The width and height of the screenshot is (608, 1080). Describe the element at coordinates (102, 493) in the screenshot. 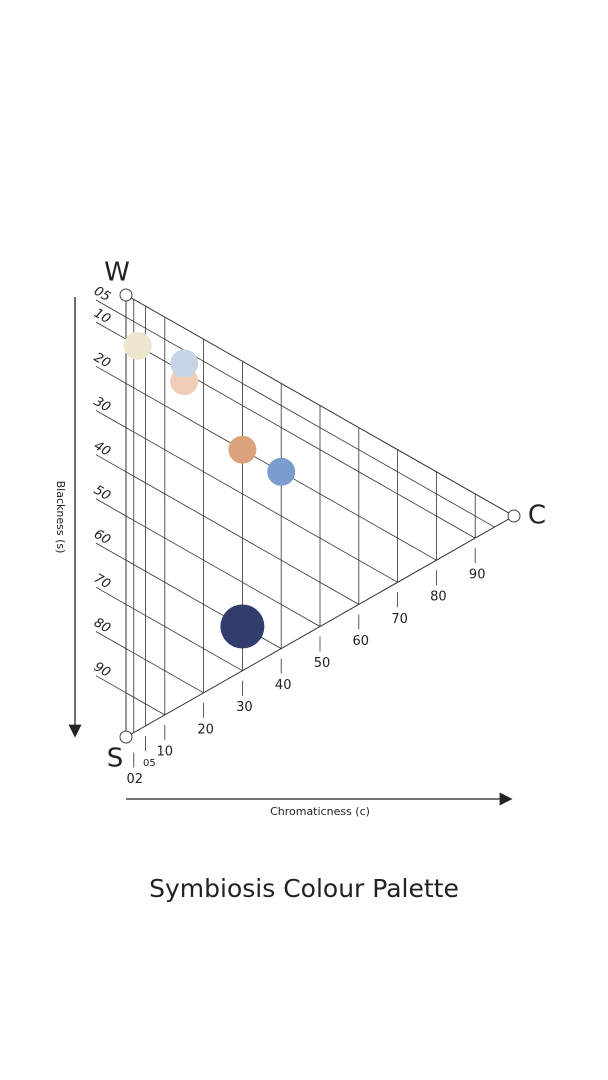

I see `blackness-tick-label: 50` at that location.